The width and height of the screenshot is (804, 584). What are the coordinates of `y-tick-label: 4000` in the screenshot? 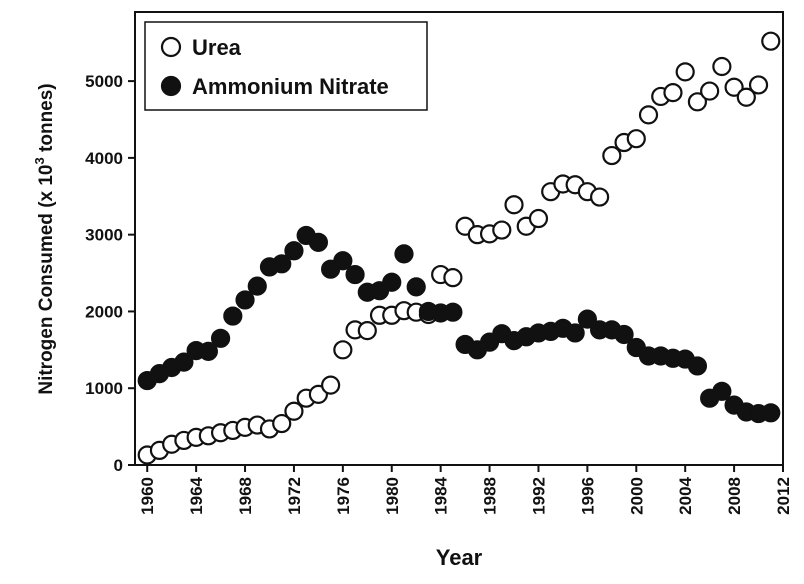 It's located at (104, 158).